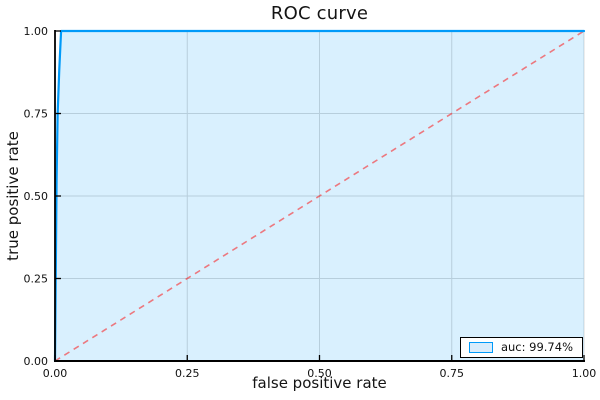 The height and width of the screenshot is (400, 600). What do you see at coordinates (36, 361) in the screenshot?
I see `y-tick-label: 0.00` at bounding box center [36, 361].